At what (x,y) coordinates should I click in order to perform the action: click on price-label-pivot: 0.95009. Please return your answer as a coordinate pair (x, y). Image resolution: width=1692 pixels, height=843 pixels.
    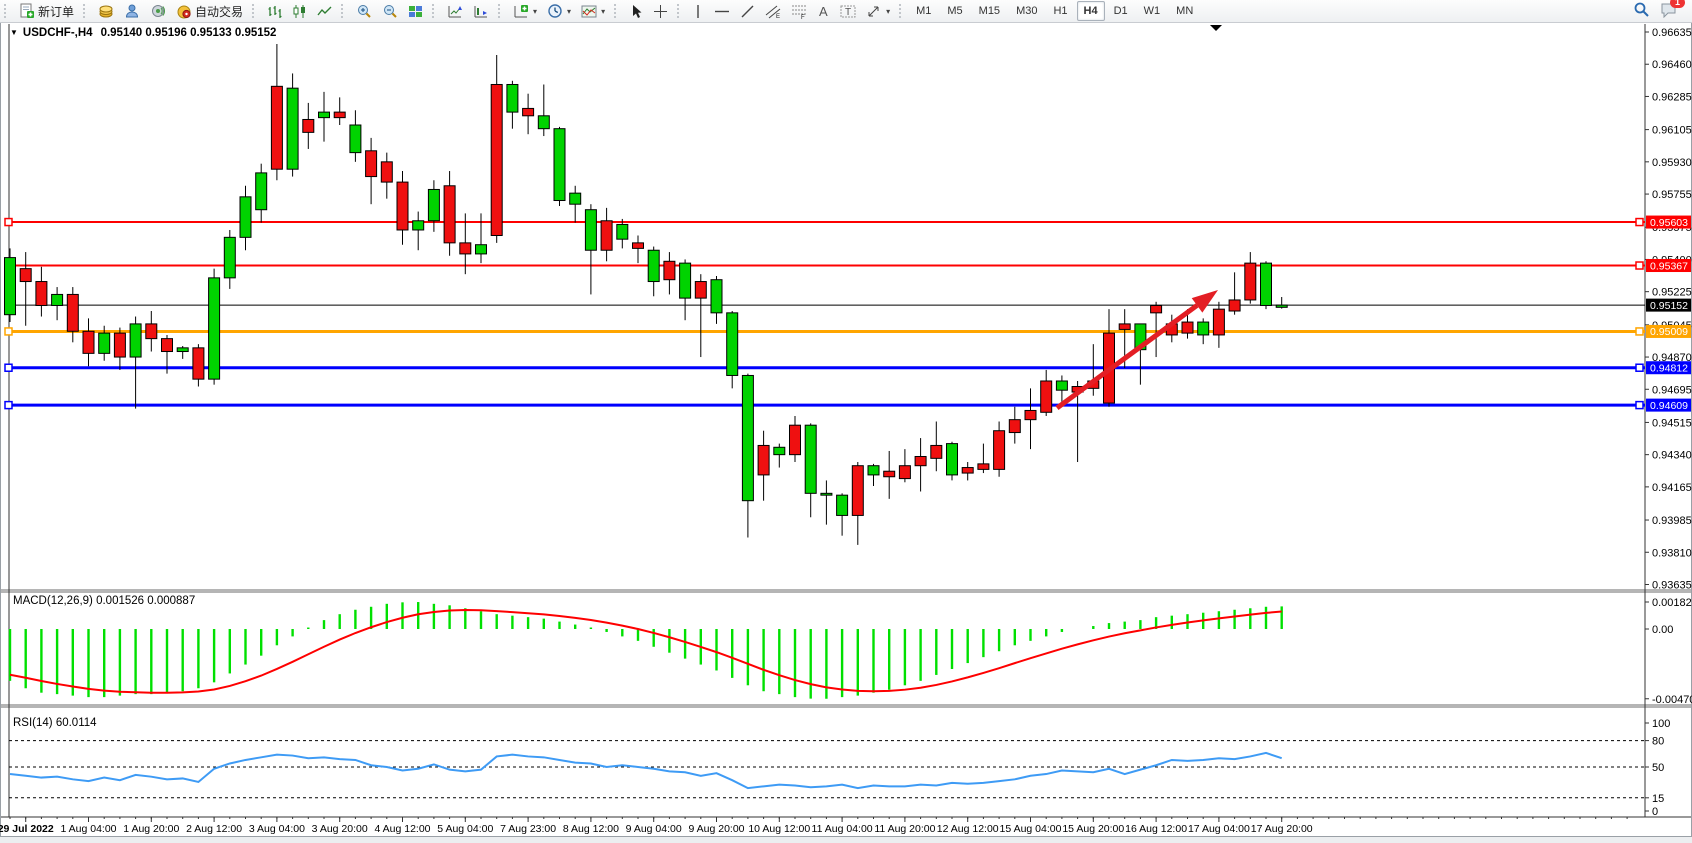
    Looking at the image, I should click on (1668, 331).